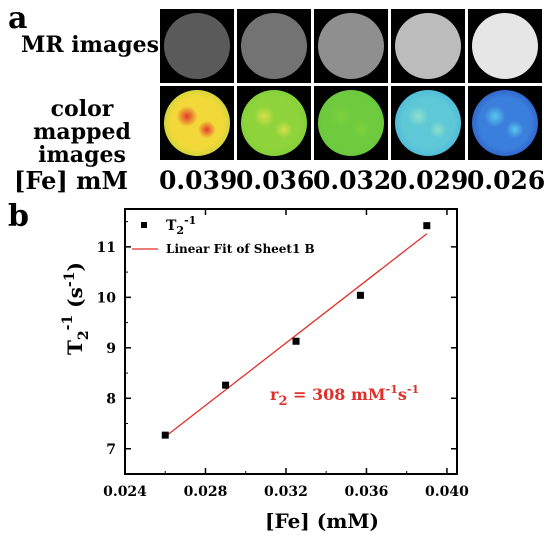  I want to click on legend-point-marker, so click(144, 225).